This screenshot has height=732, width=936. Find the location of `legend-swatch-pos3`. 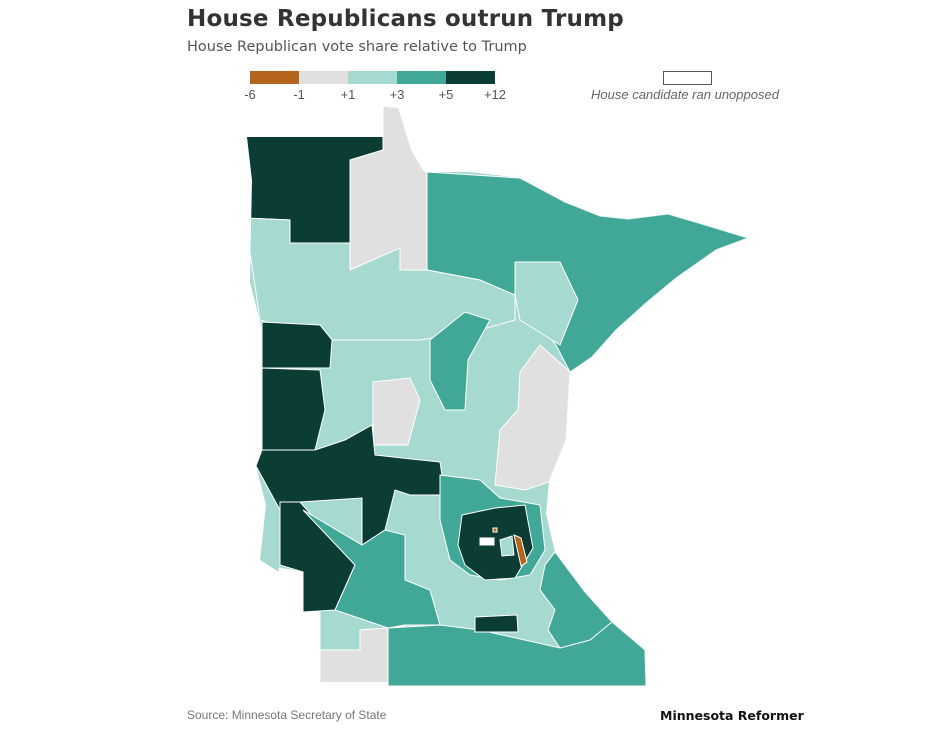

legend-swatch-pos3 is located at coordinates (421, 77).